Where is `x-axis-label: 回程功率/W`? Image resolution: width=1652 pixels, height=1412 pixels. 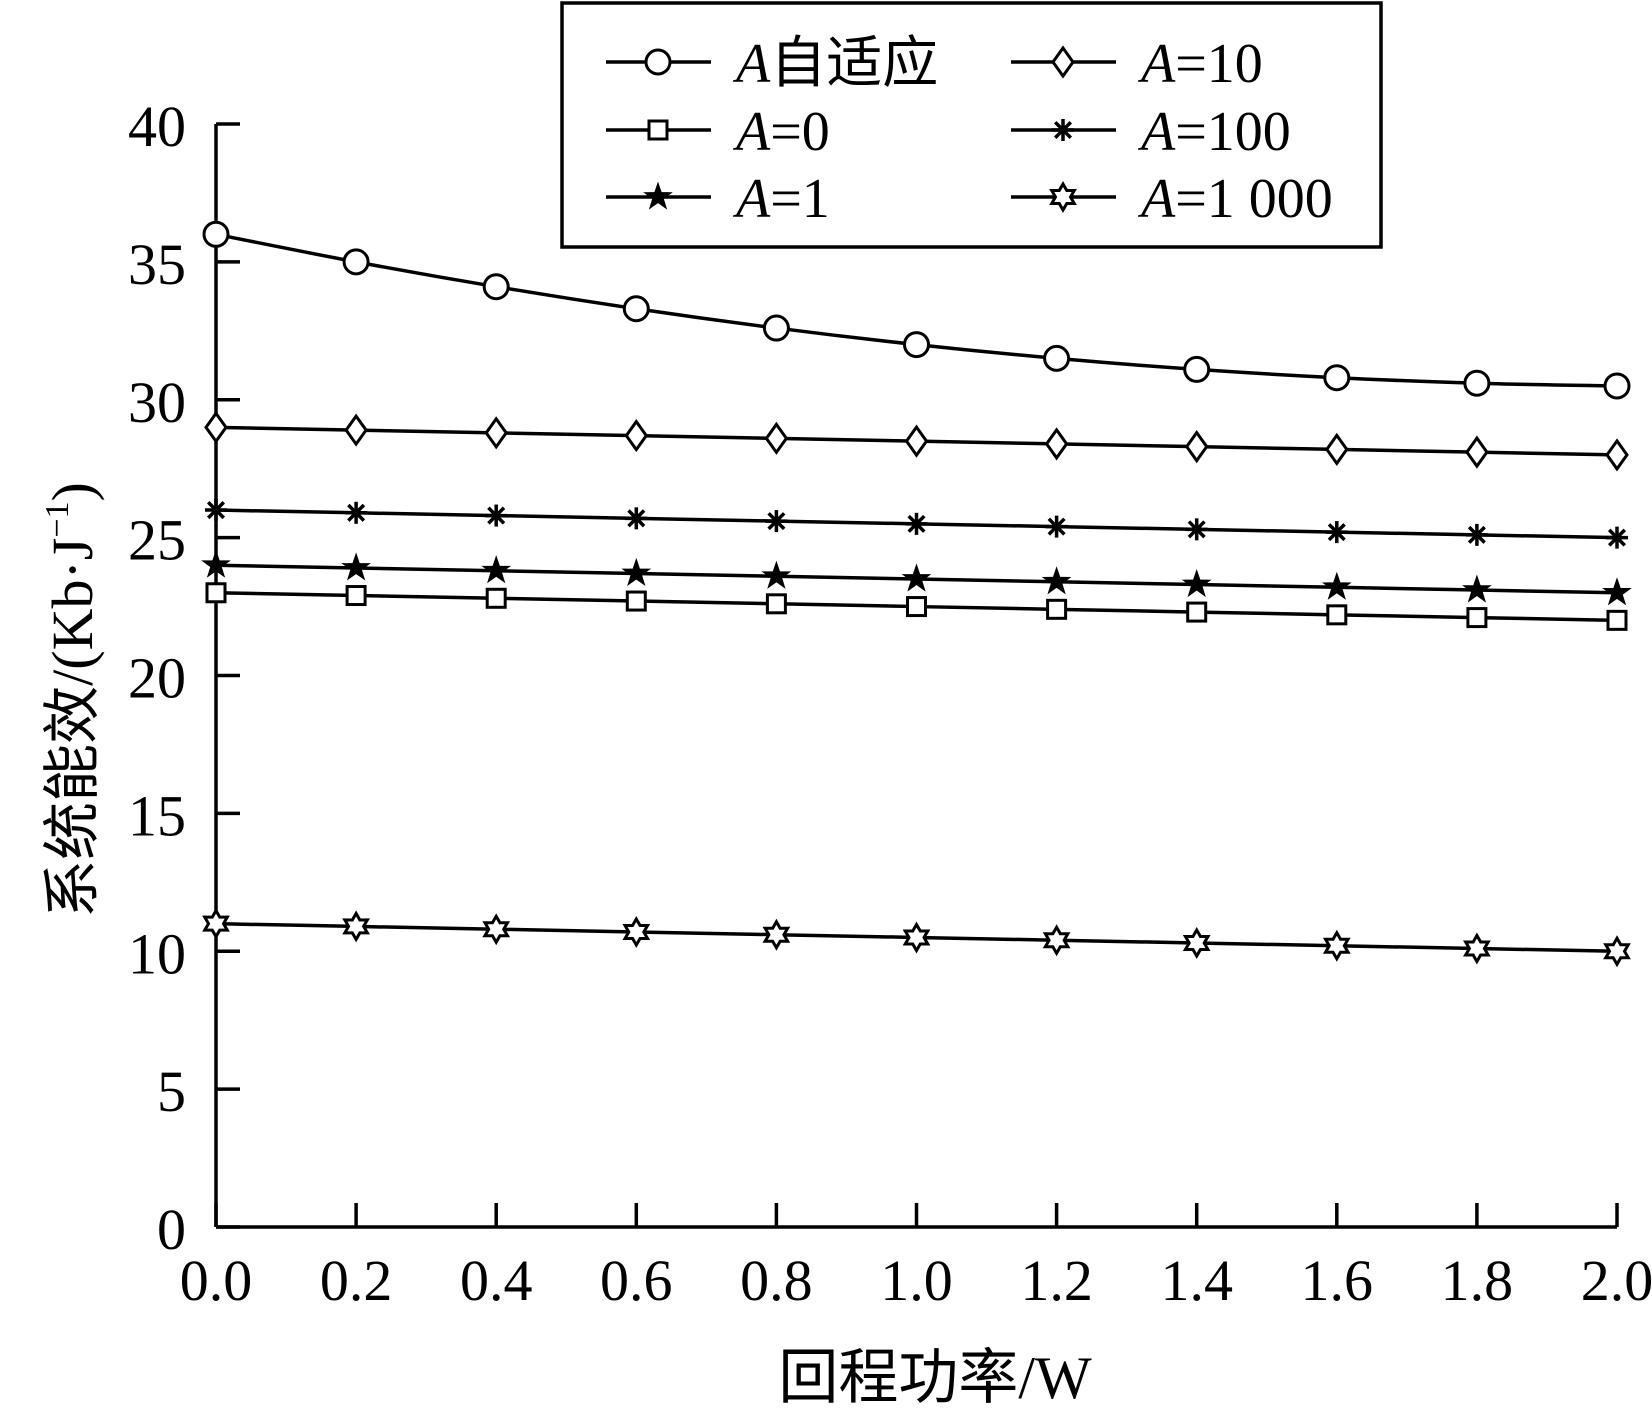 x-axis-label: 回程功率/W is located at coordinates (935, 1378).